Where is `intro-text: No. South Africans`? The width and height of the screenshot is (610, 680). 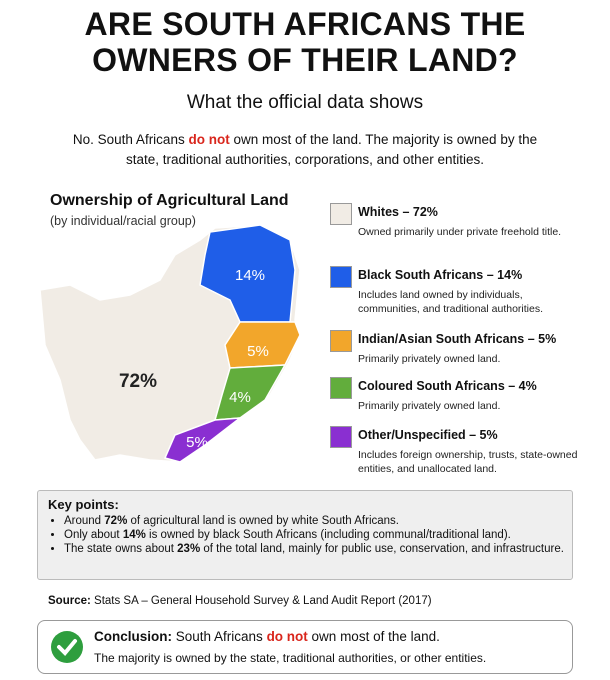
intro-text: No. South Africans is located at coordinates (130, 139).